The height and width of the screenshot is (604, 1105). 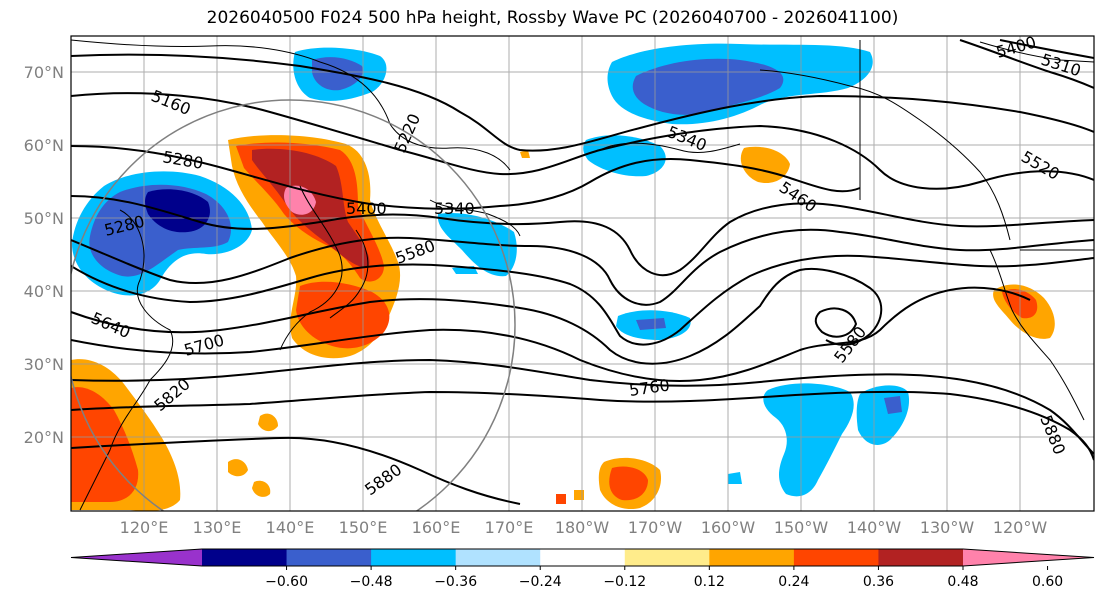 I want to click on colorbar-outline, so click(x=582, y=557).